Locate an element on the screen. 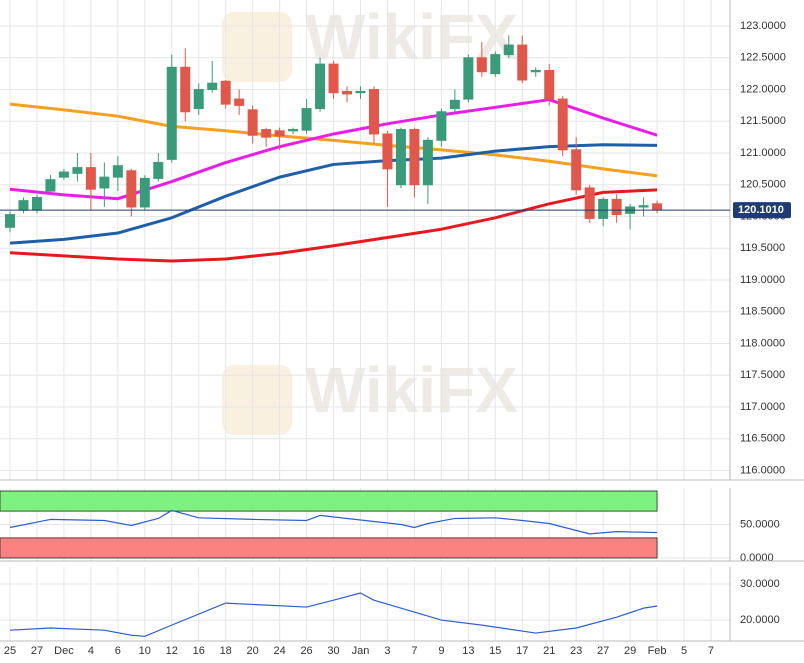 This screenshot has width=804, height=663. y-tick-label: 119.0000 is located at coordinates (762, 280).